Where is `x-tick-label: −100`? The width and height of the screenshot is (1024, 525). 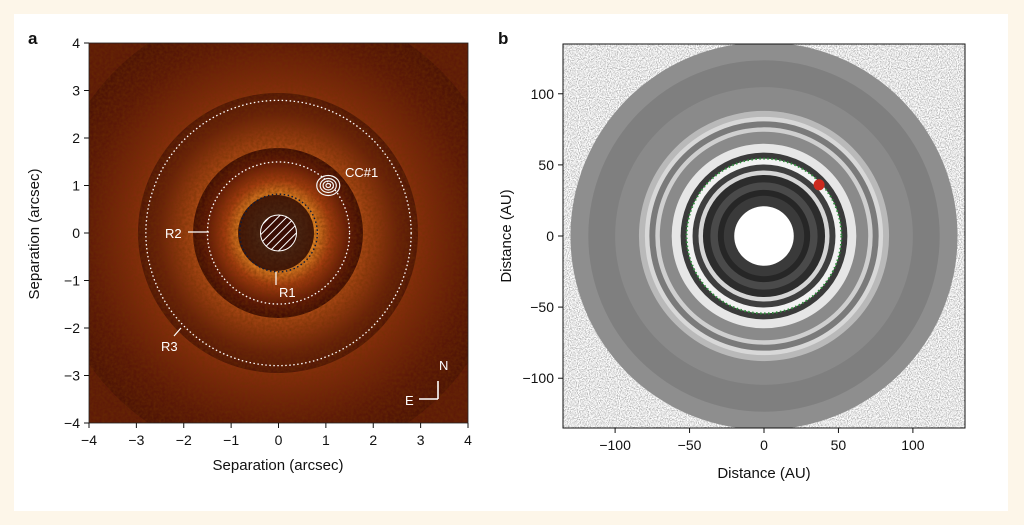
x-tick-label: −100 is located at coordinates (615, 445).